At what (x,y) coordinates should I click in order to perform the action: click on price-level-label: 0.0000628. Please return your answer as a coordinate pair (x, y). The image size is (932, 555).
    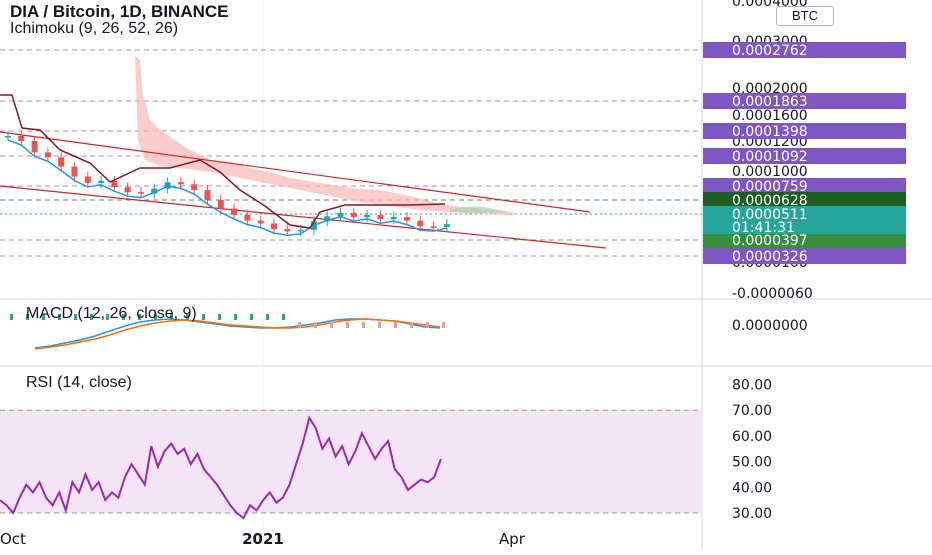
    Looking at the image, I should click on (770, 201).